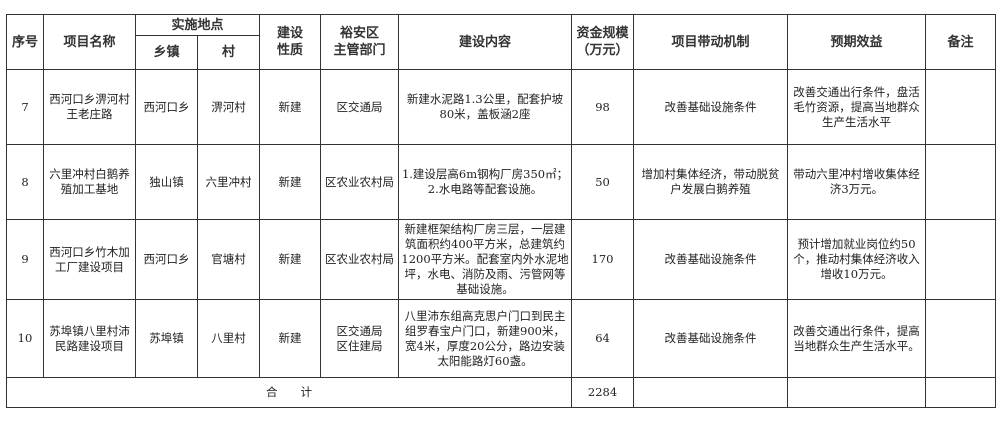  What do you see at coordinates (228, 182) in the screenshot?
I see `cell-village: 六里冲村` at bounding box center [228, 182].